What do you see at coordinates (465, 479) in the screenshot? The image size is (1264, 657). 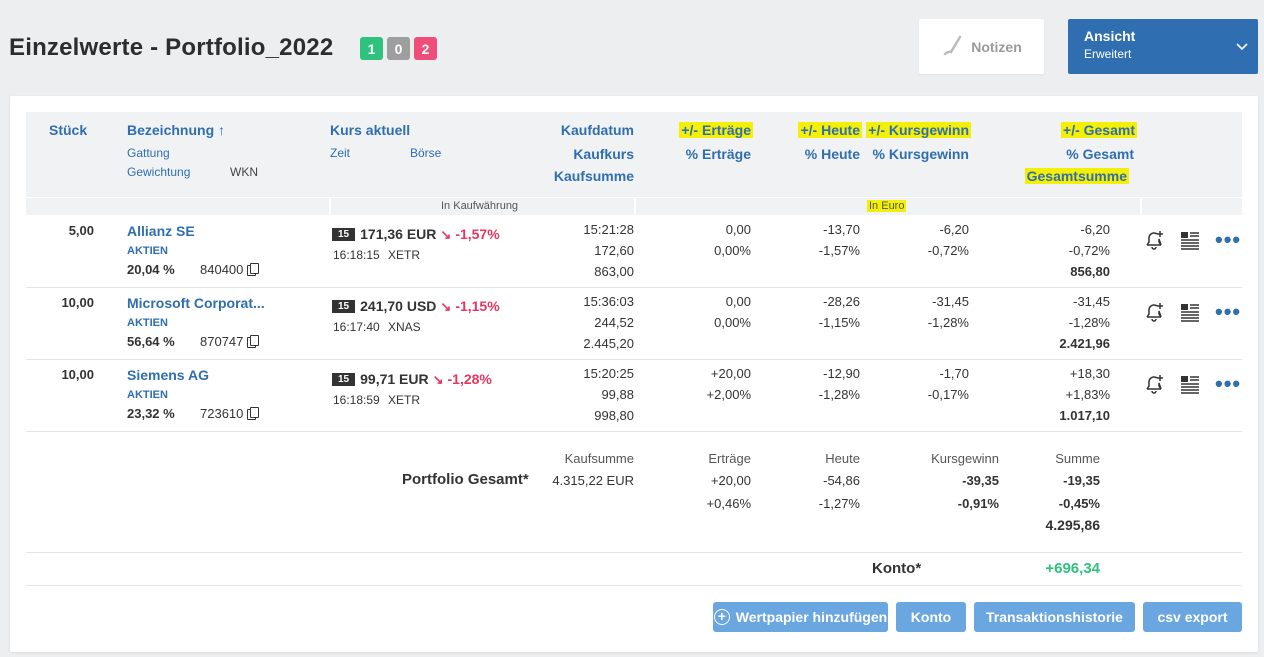 I see `portfolio-total-label: Portfolio Gesamt*` at bounding box center [465, 479].